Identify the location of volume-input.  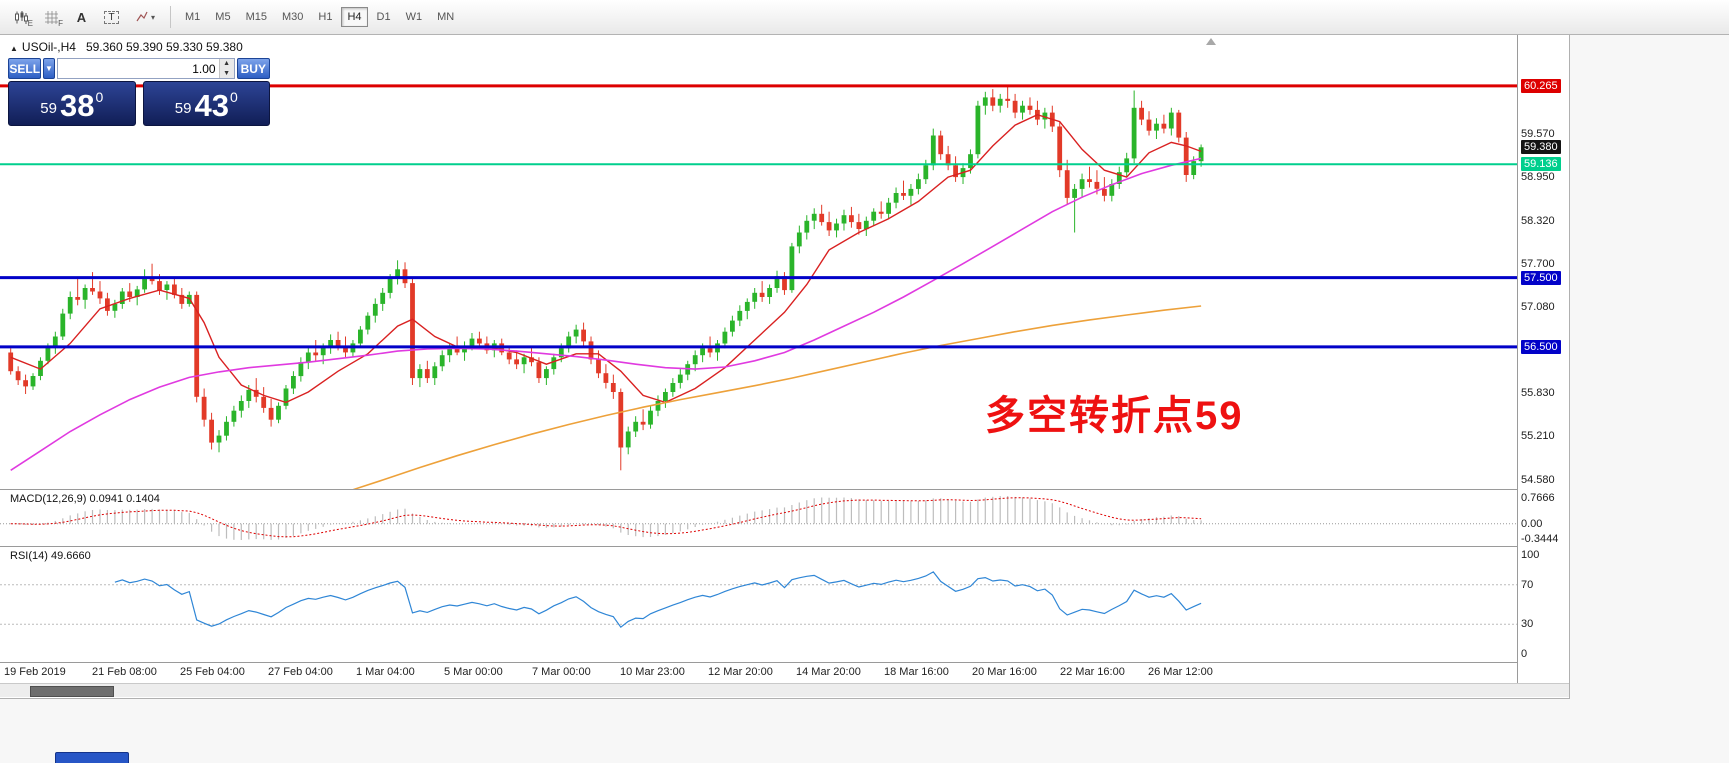
(138, 68).